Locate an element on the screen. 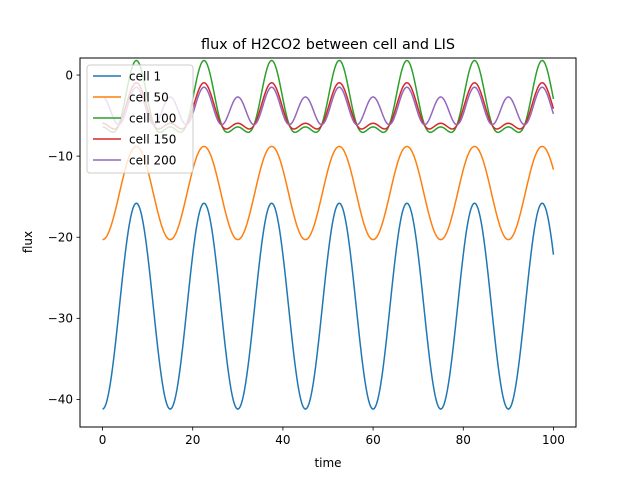  x-tick-label: 40 is located at coordinates (282, 440).